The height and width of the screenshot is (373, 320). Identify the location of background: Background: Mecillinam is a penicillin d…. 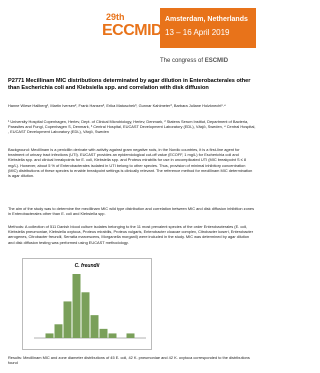
(130, 163).